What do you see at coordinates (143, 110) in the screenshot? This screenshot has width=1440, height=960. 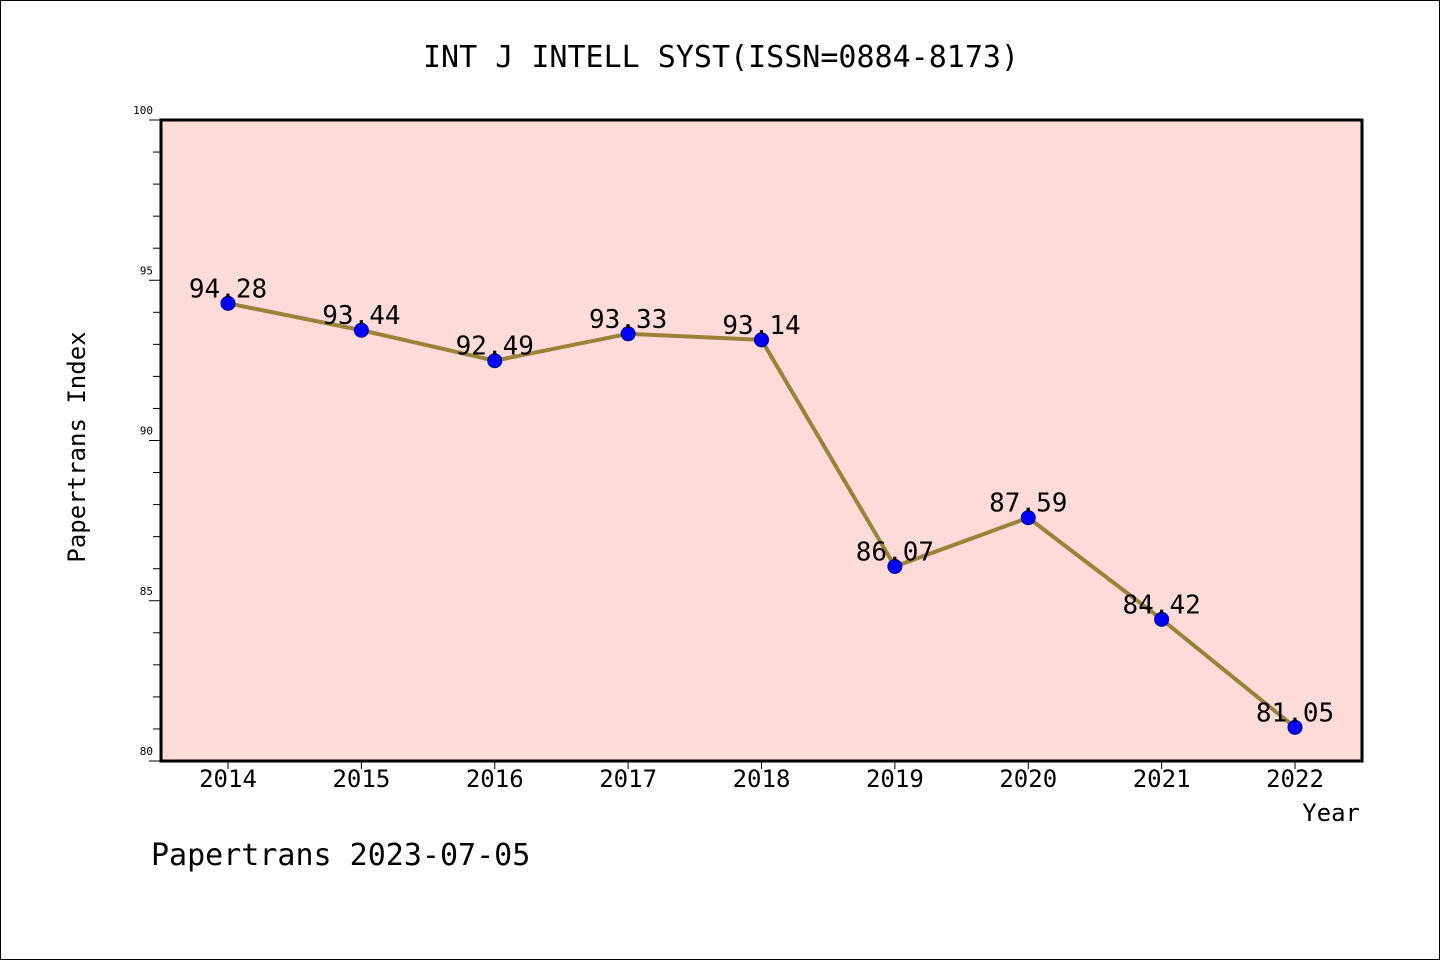 I see `y-tick-label: 100` at bounding box center [143, 110].